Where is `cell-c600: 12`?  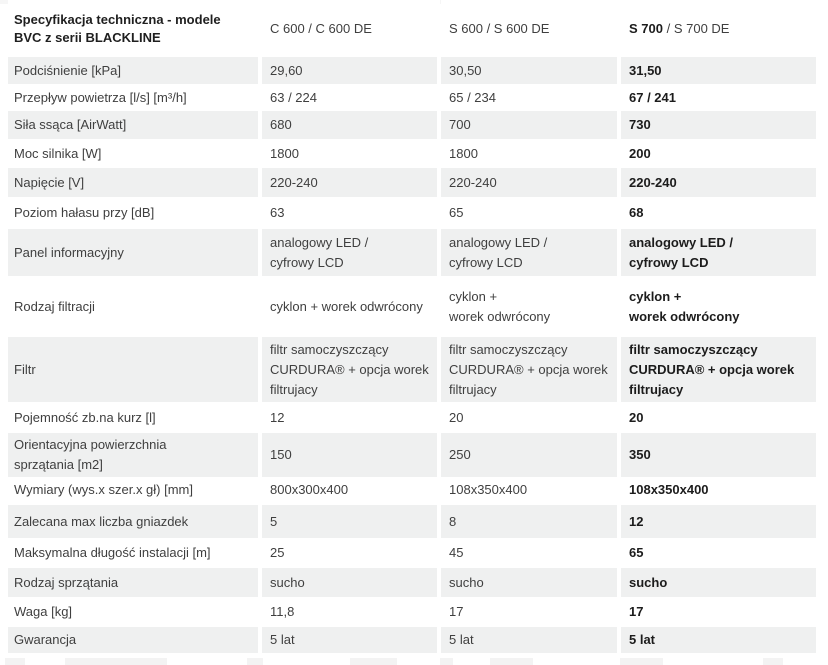 cell-c600: 12 is located at coordinates (277, 417).